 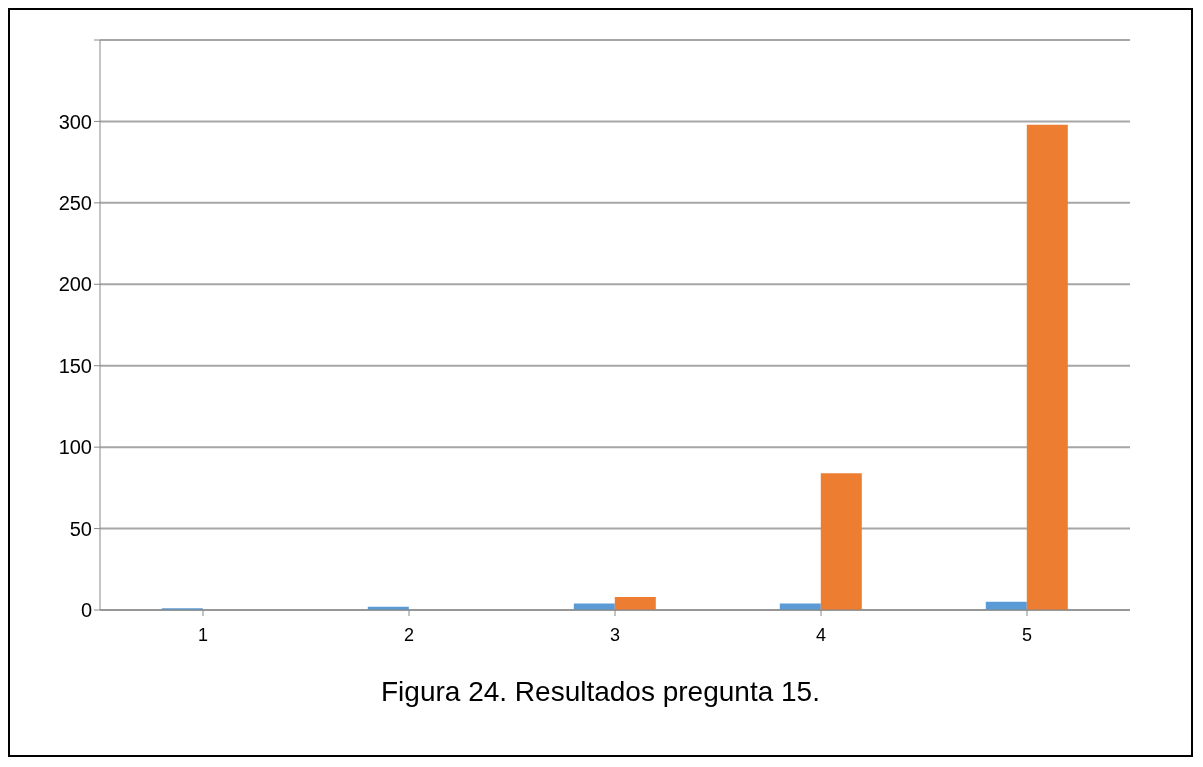 I want to click on x-tick-label: 5, so click(x=1027, y=634).